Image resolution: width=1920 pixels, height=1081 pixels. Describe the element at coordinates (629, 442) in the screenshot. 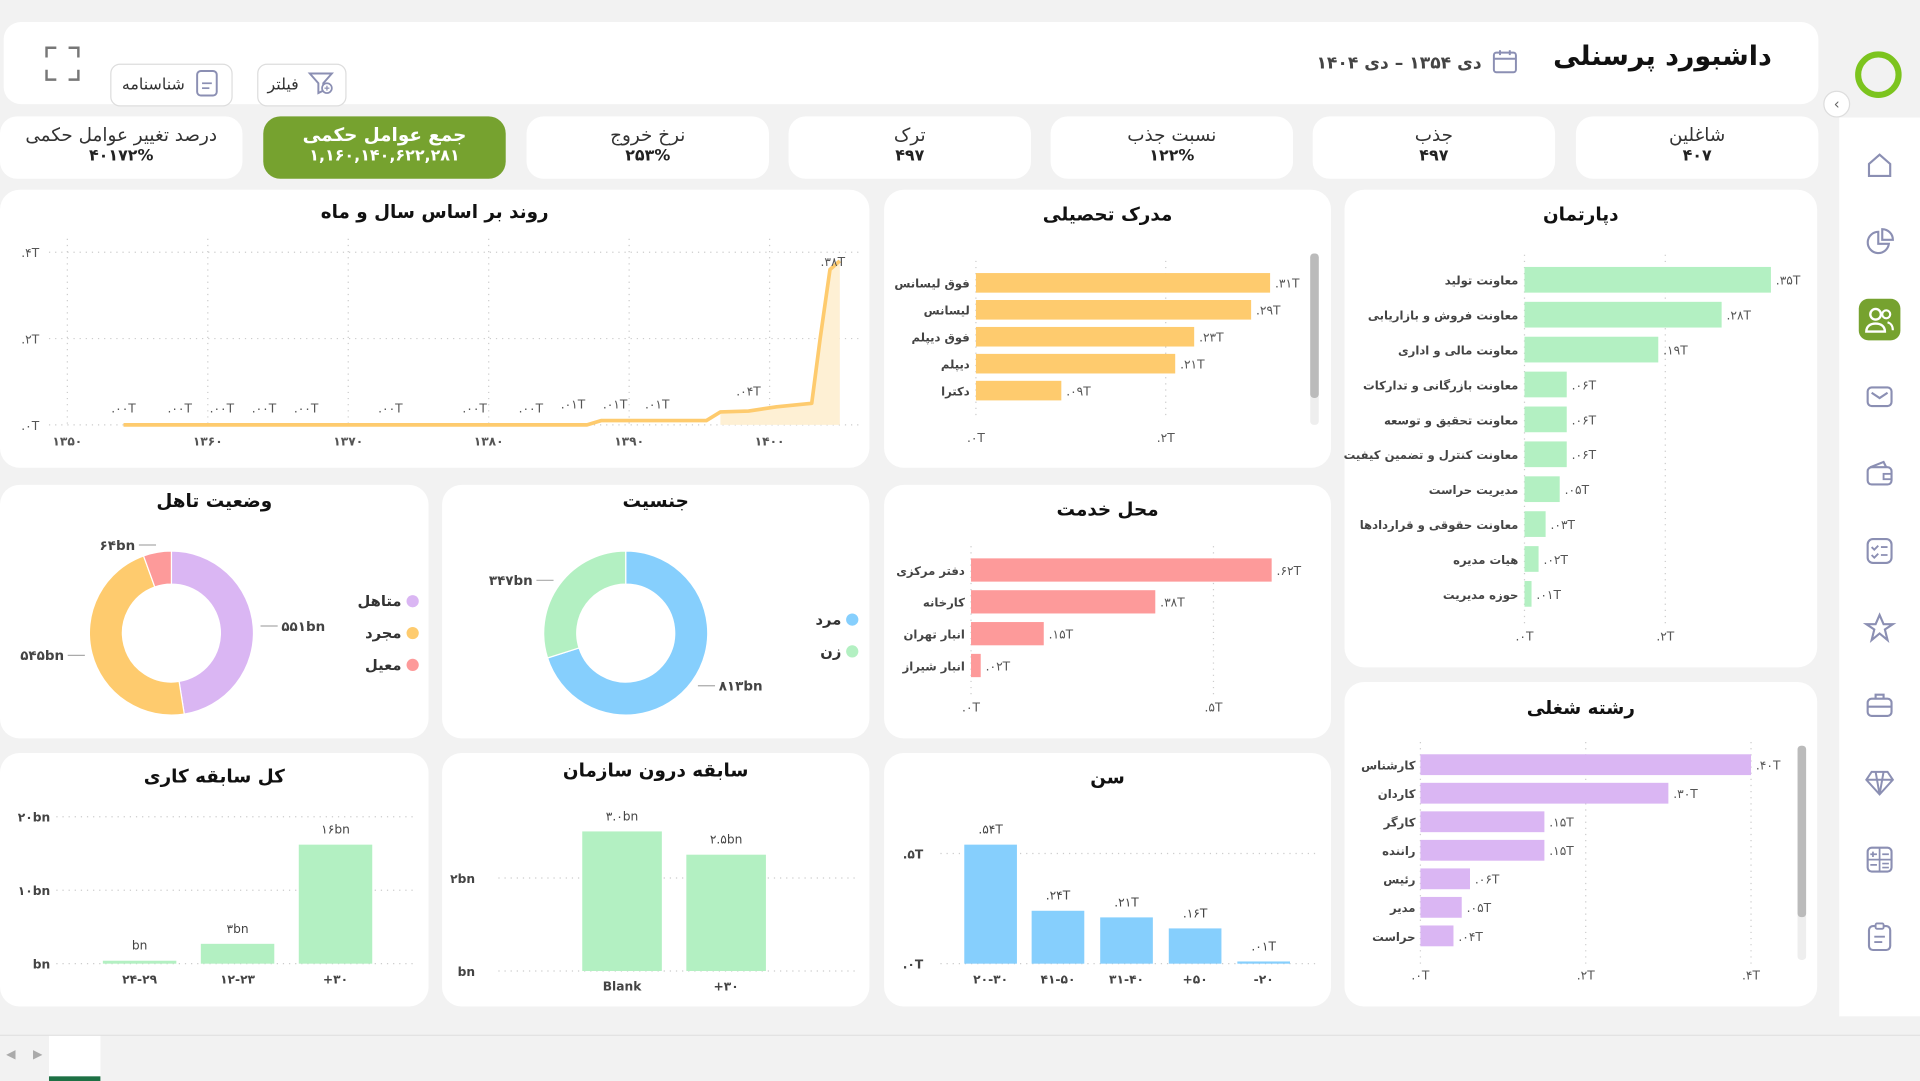

I see `x-tick-label: ۱۳۹۰` at that location.